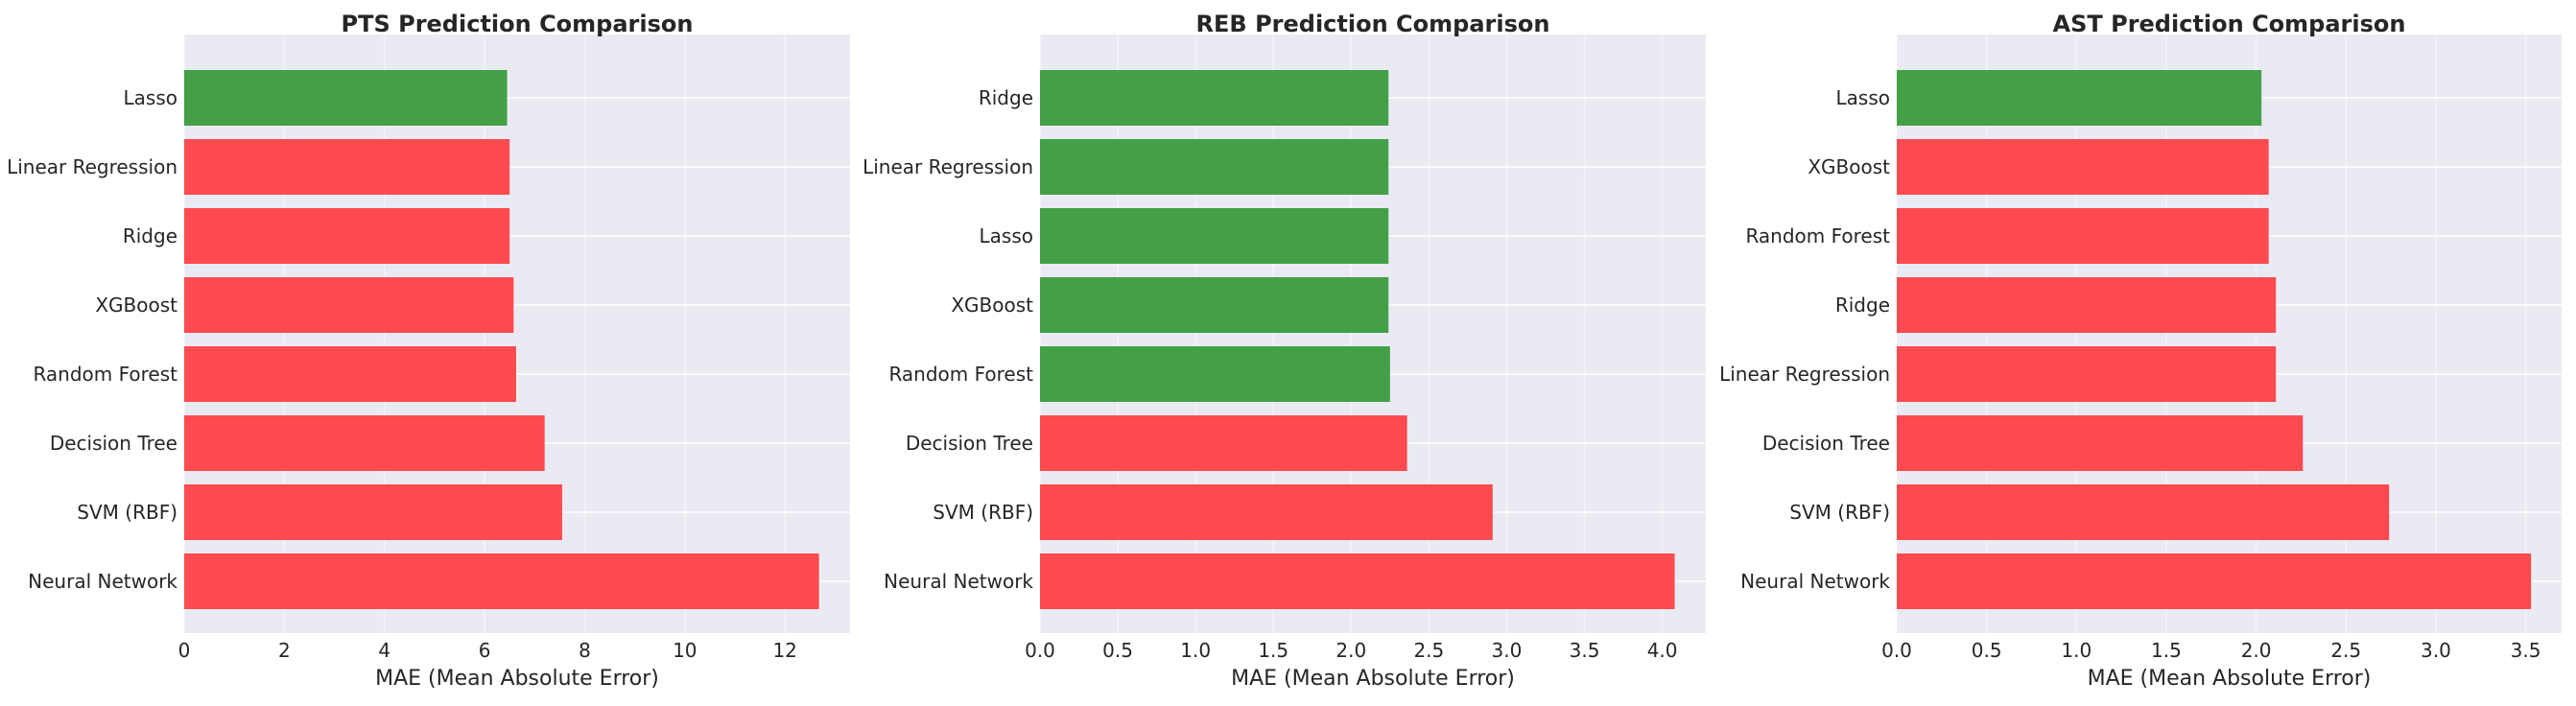 The image size is (2576, 706). I want to click on x-tick-label: 6, so click(485, 650).